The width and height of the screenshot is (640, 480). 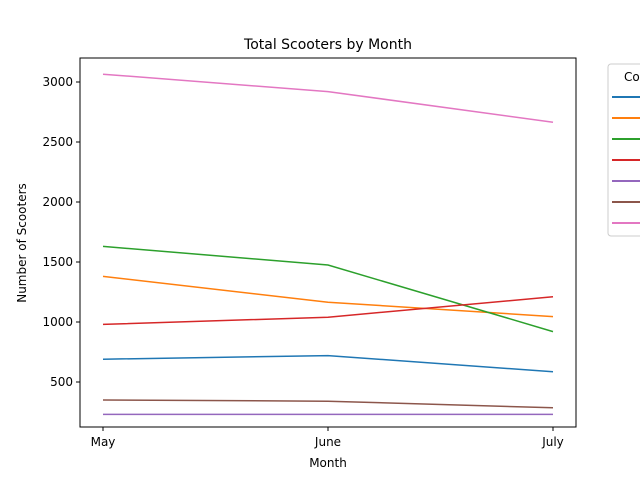 I want to click on y-tick-label: 1500, so click(x=57, y=262).